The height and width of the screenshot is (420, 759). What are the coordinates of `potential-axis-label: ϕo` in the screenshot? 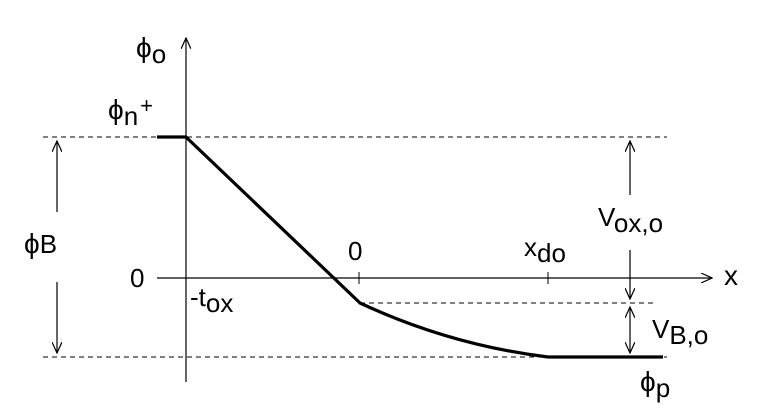 It's located at (151, 50).